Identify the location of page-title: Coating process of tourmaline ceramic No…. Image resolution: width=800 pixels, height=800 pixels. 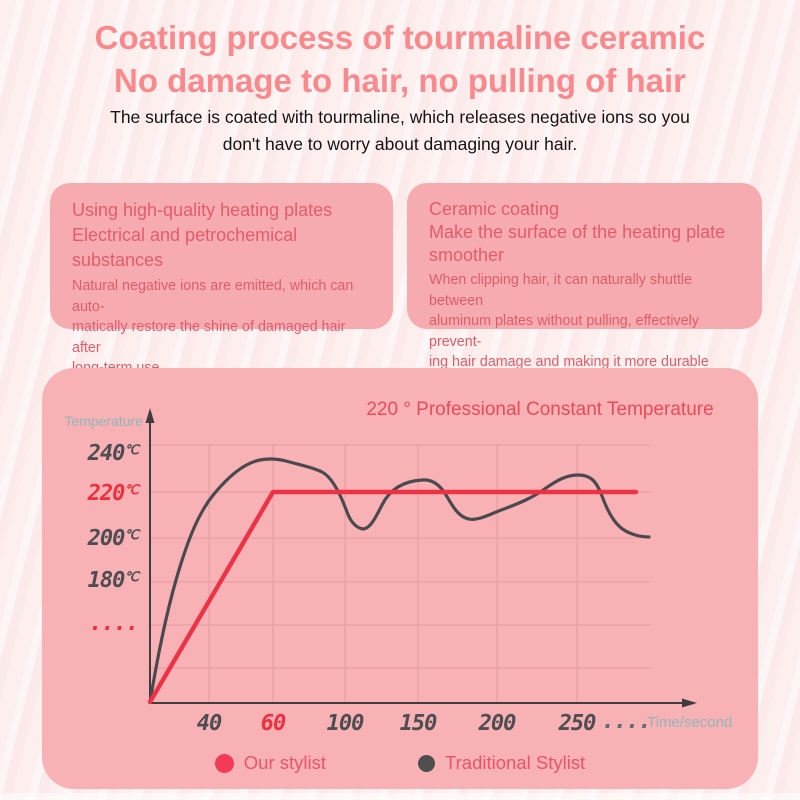
(400, 59).